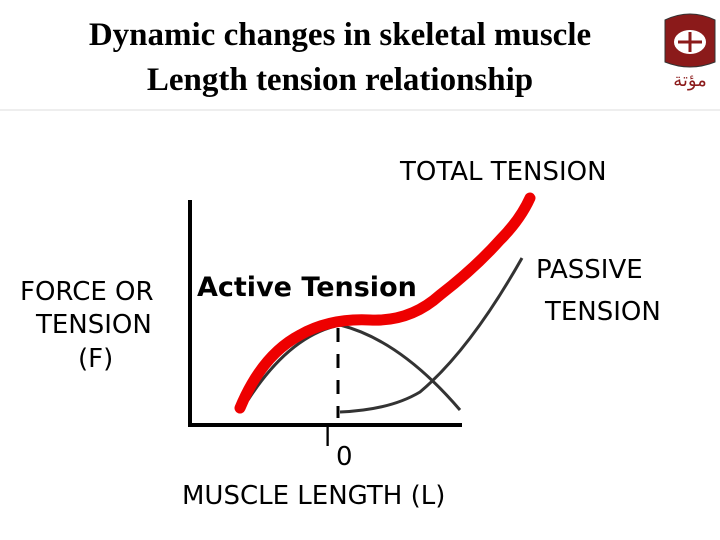  I want to click on passive-label: TENSION, so click(602, 312).